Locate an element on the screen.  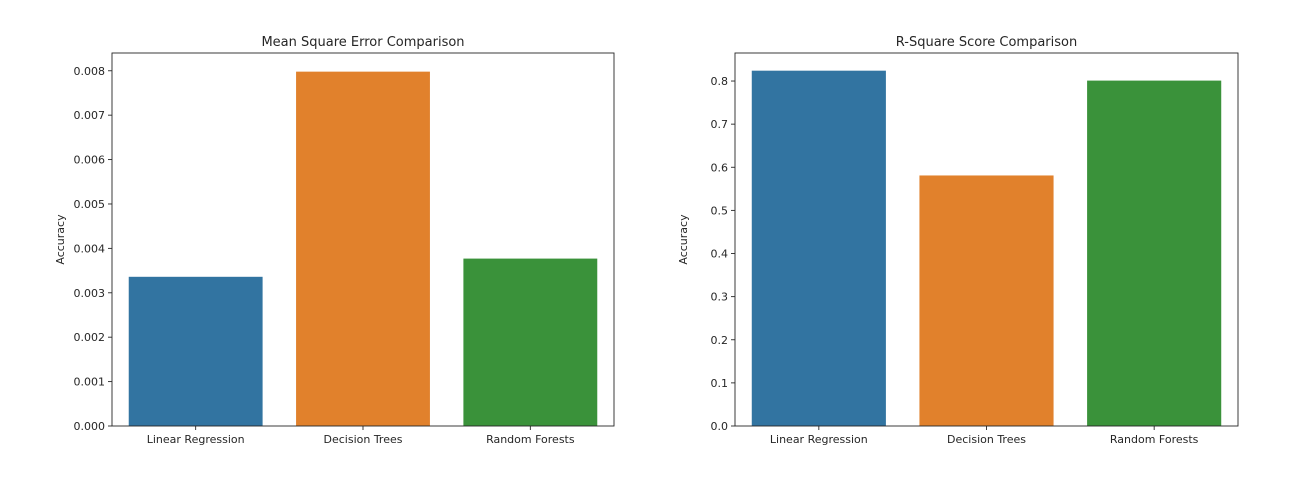
r2-xtick-label: Decision Trees is located at coordinates (986, 439).